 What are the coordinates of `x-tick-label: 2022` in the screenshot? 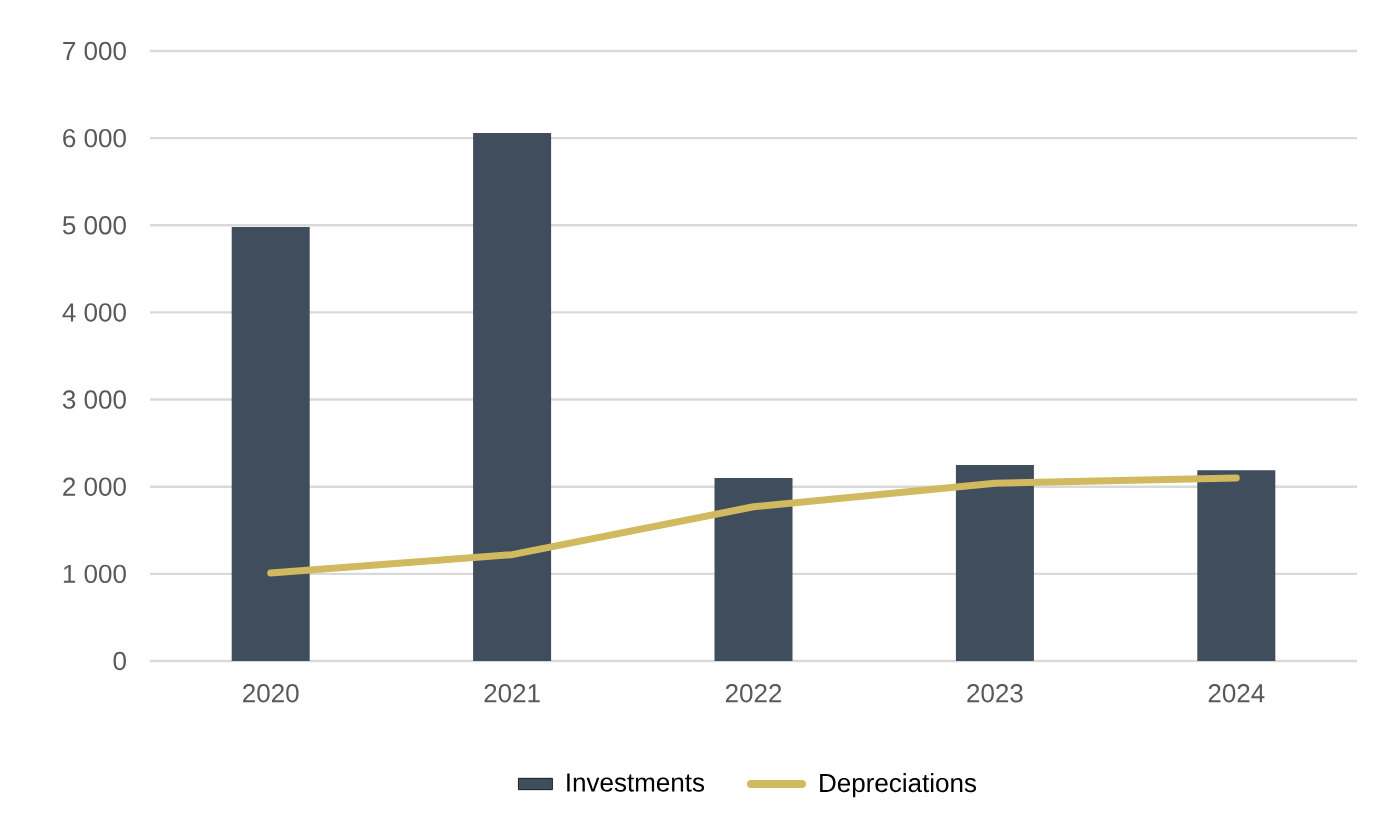 It's located at (753, 693).